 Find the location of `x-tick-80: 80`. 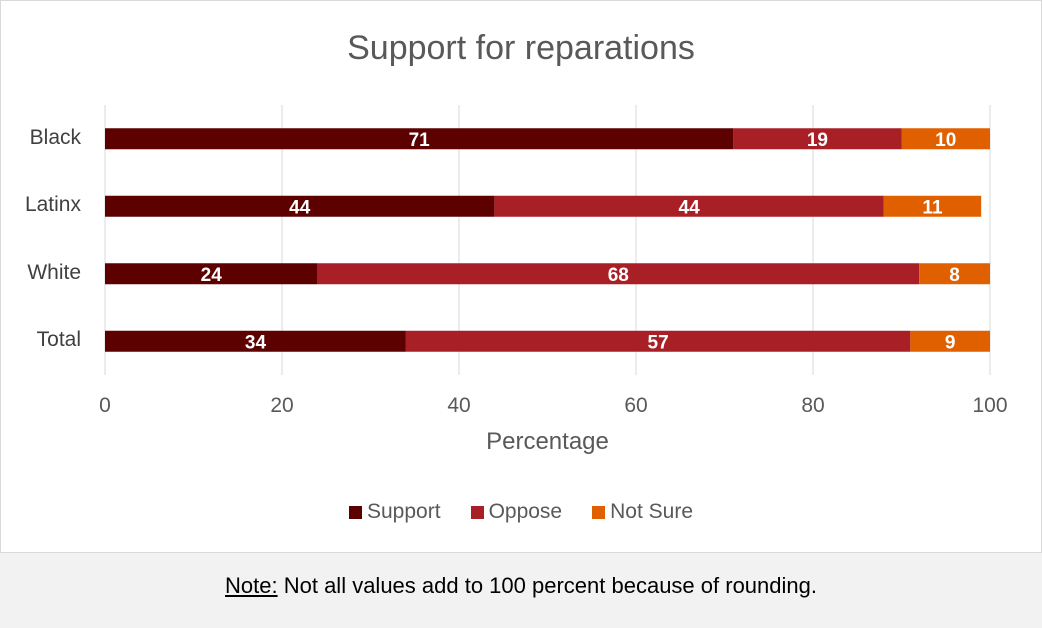

x-tick-80: 80 is located at coordinates (813, 405).